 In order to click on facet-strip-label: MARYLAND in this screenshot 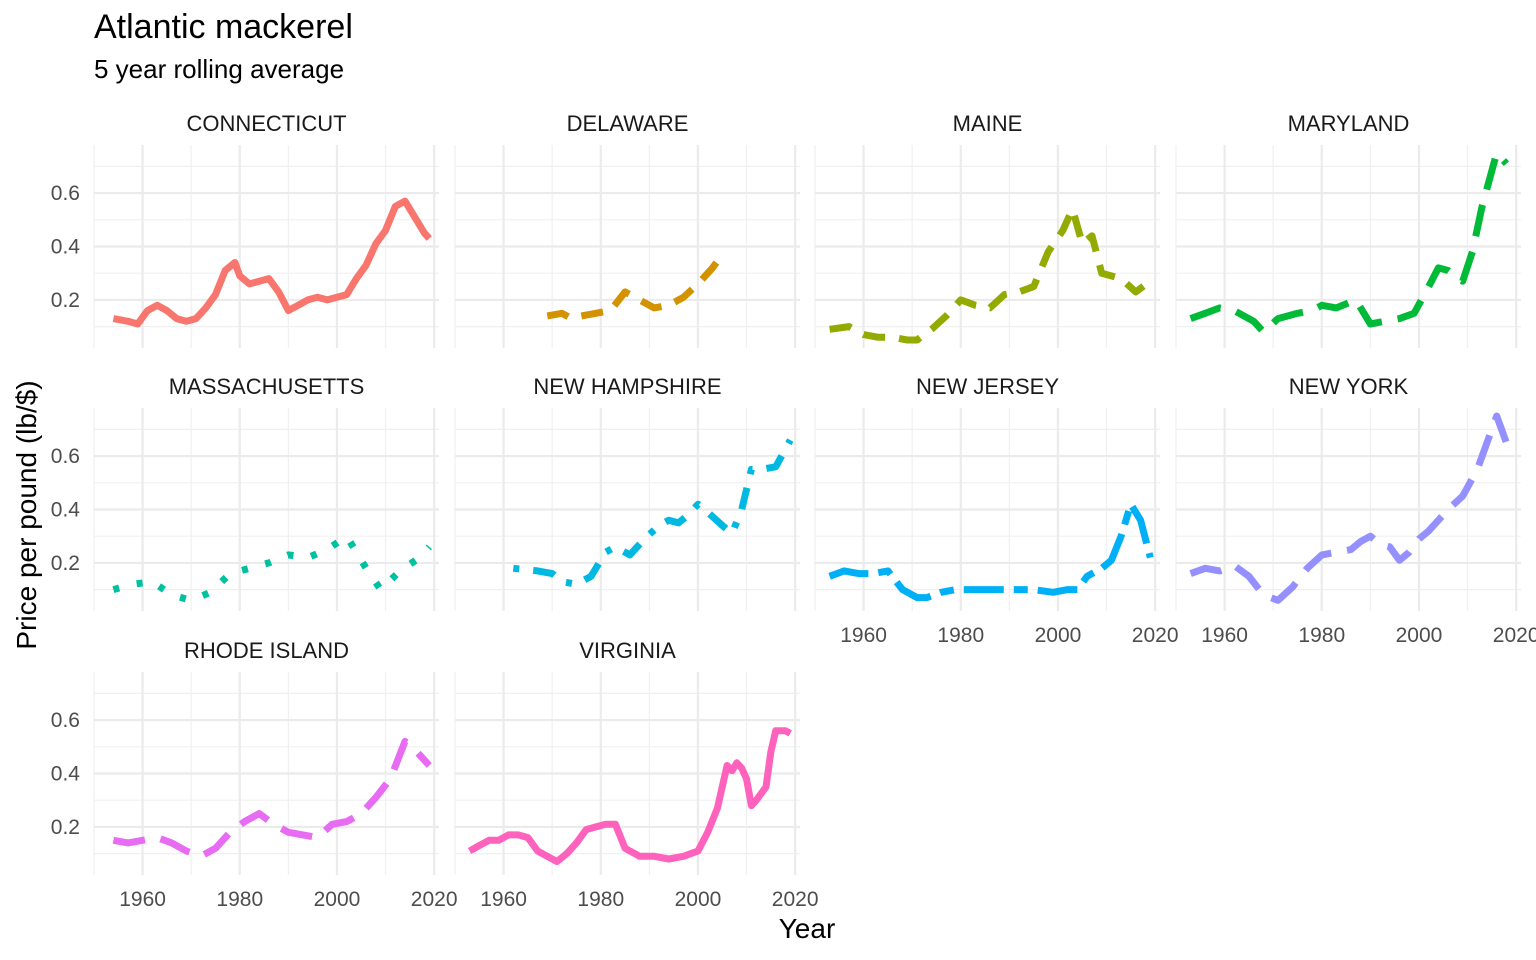, I will do `click(1349, 123)`.